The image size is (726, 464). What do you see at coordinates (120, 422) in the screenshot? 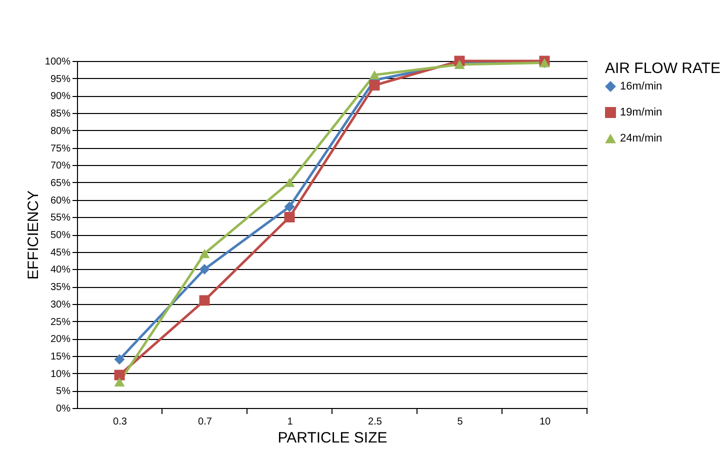
I see `x-tick-label: 0.3` at bounding box center [120, 422].